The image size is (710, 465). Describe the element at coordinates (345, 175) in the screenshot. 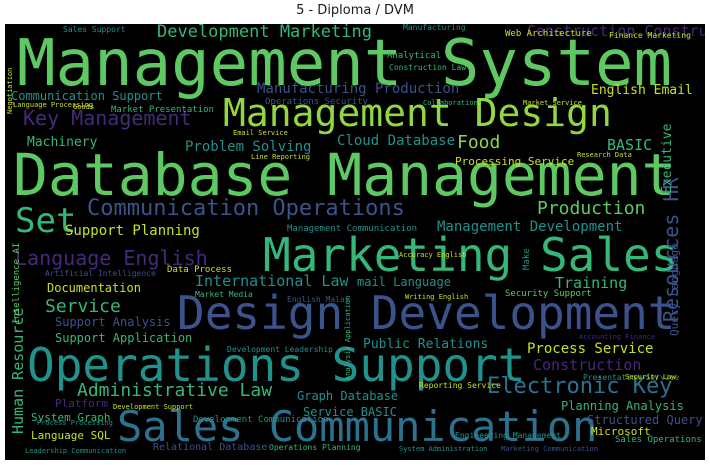

I see `word-database-management: Database Management` at that location.